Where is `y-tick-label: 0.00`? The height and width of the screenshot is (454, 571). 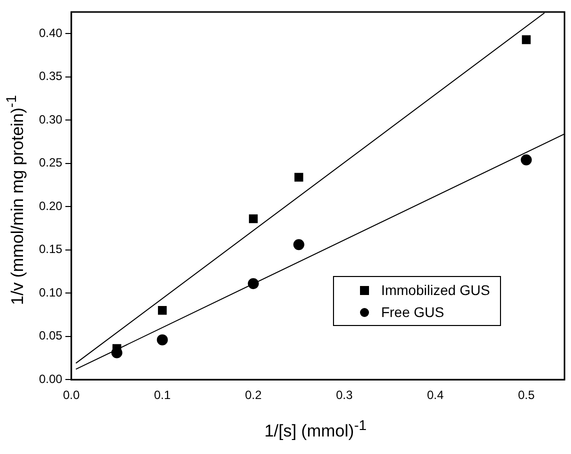 y-tick-label: 0.00 is located at coordinates (50, 379).